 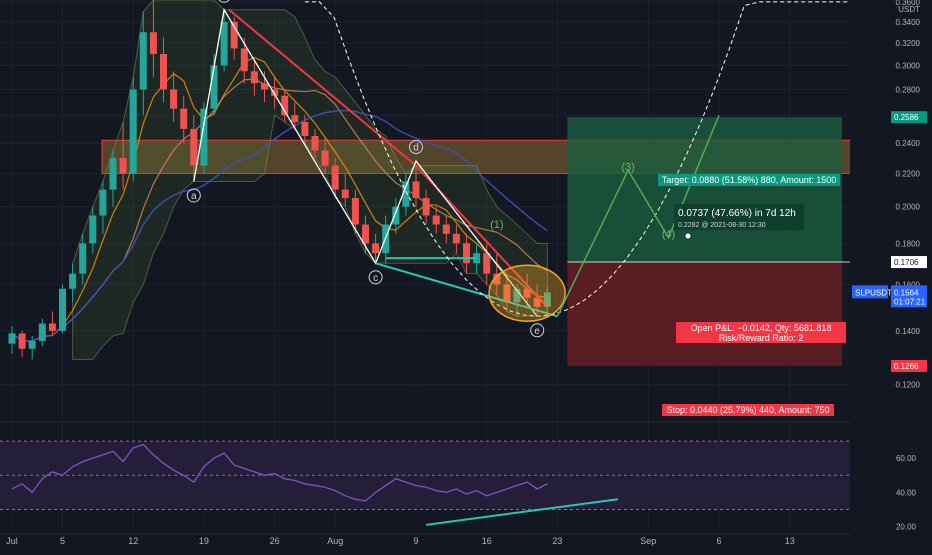 I want to click on pnl-label-box, so click(x=761, y=332).